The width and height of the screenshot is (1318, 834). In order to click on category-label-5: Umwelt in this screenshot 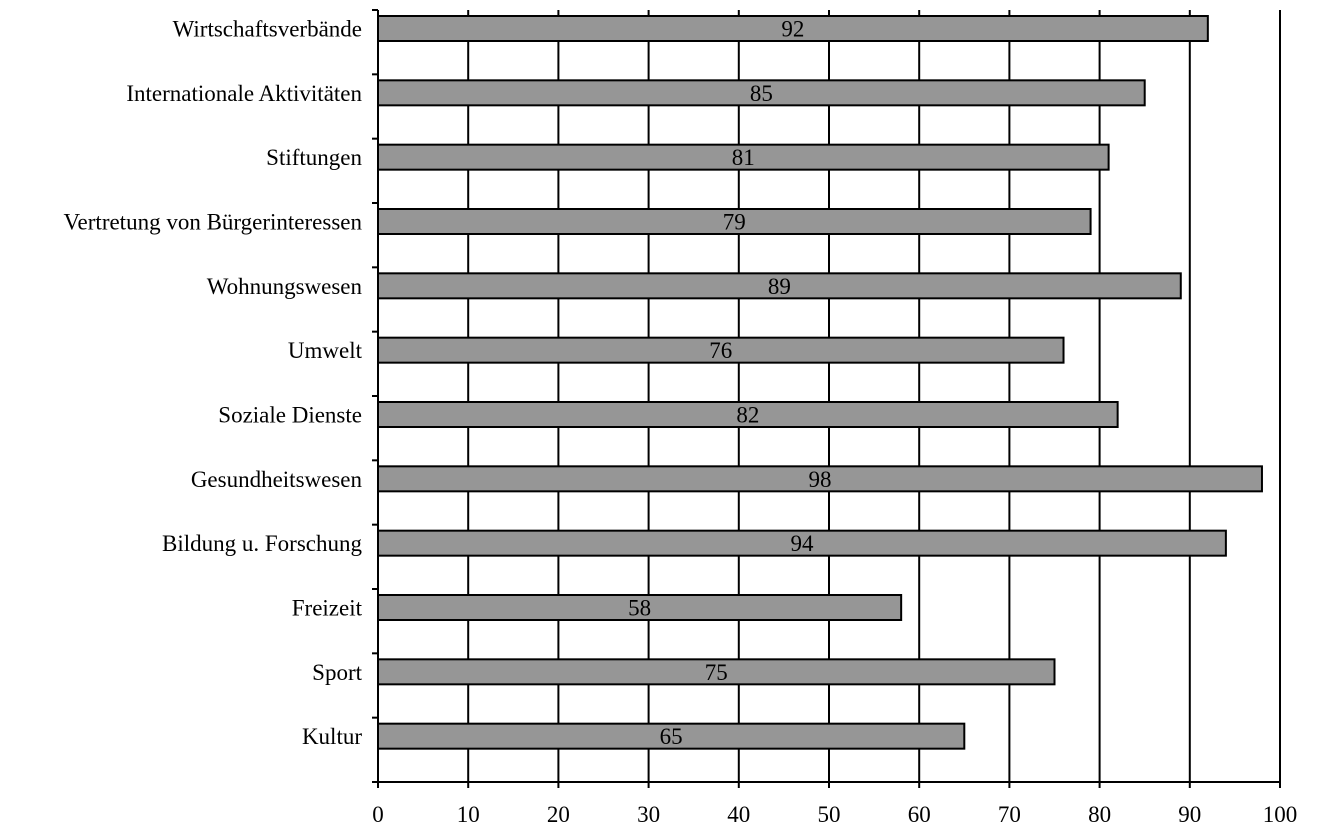, I will do `click(325, 350)`.